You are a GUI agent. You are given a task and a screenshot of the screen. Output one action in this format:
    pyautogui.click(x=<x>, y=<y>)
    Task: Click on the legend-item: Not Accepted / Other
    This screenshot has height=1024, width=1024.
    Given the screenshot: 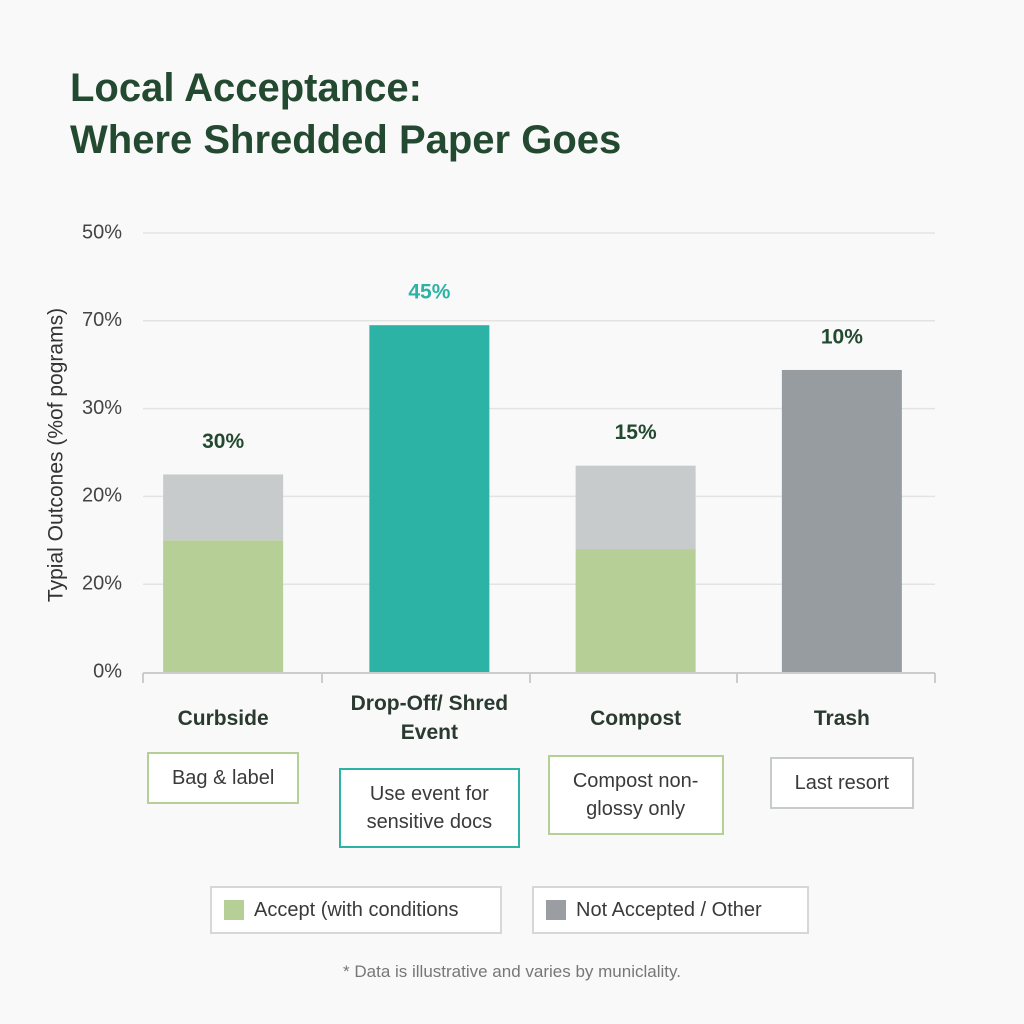 What is the action you would take?
    pyautogui.click(x=670, y=910)
    